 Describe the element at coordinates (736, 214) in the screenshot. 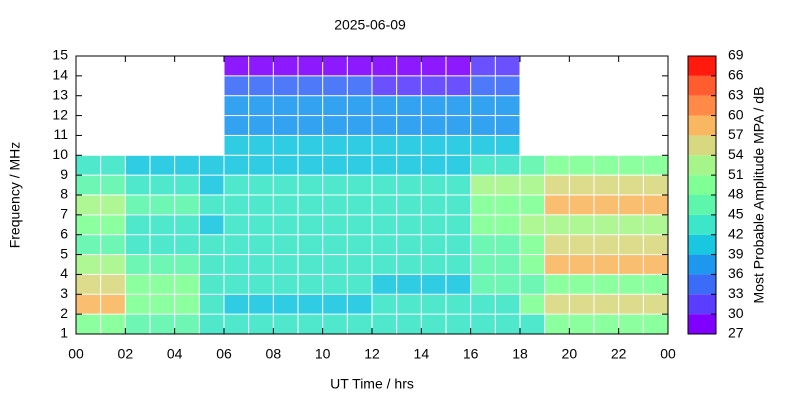

I see `colorbar-tick-label: 45` at that location.